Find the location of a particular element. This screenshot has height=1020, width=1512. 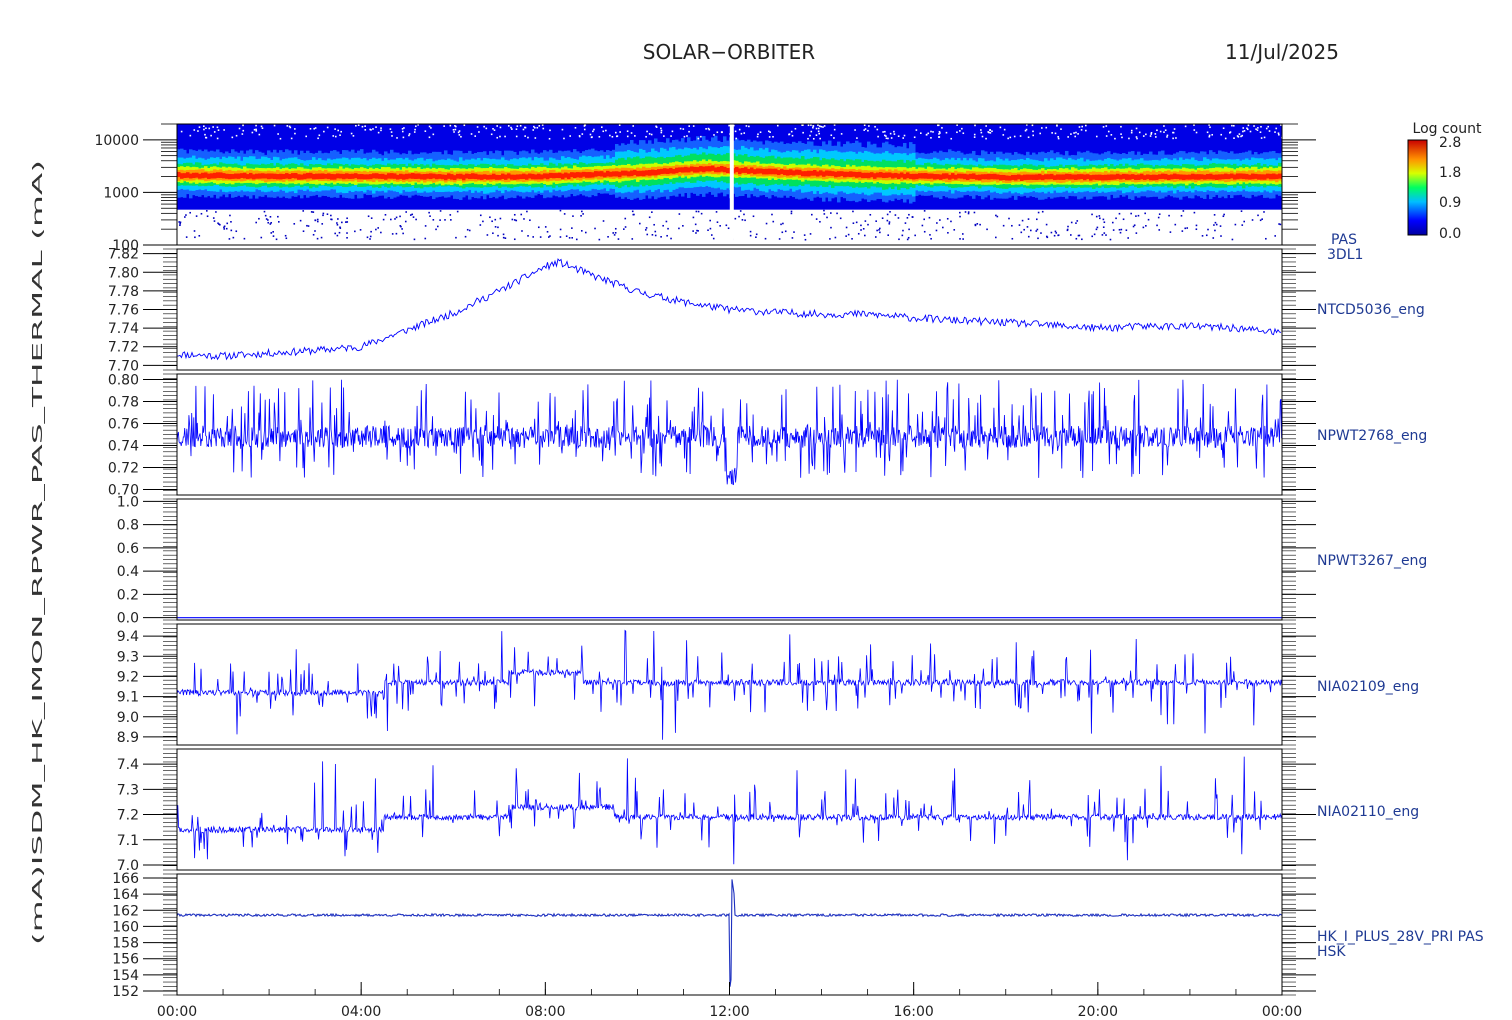

colorbar-tick: 1.8 is located at coordinates (1450, 173).